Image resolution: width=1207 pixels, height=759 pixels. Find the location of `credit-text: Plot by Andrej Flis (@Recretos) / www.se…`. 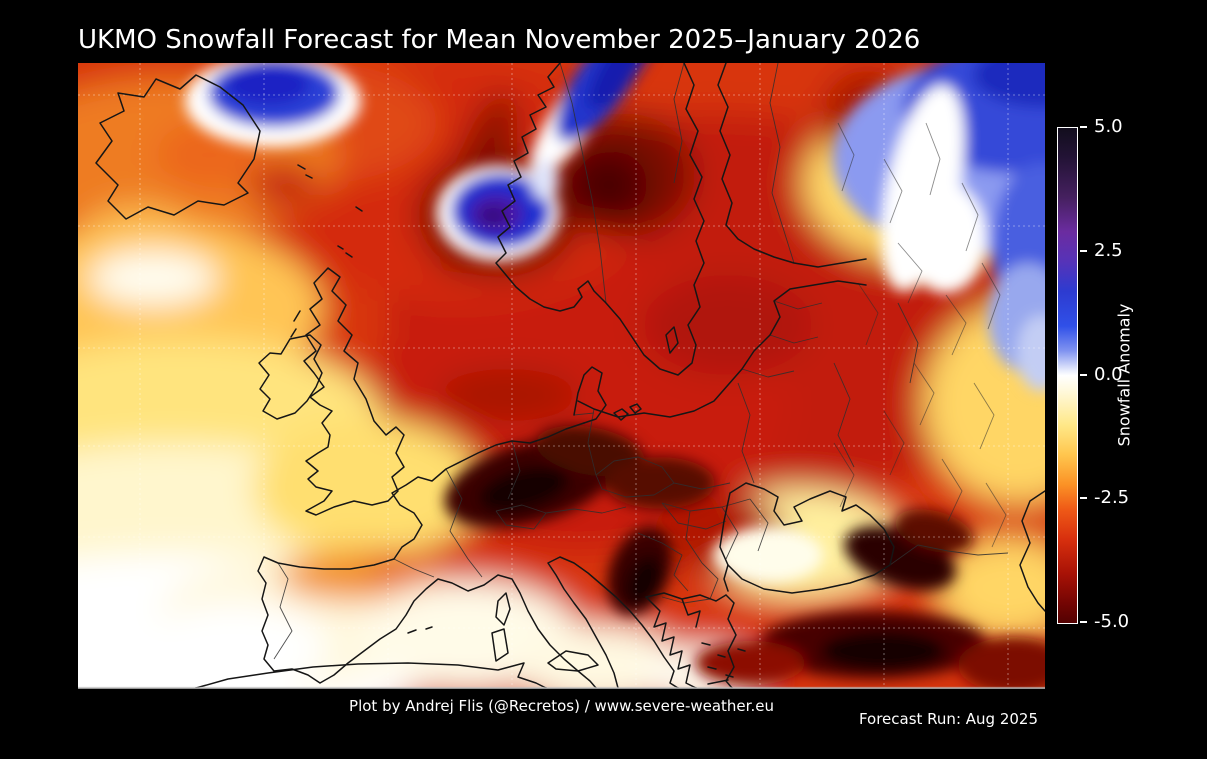

credit-text: Plot by Andrej Flis (@Recretos) / www.se… is located at coordinates (561, 706).